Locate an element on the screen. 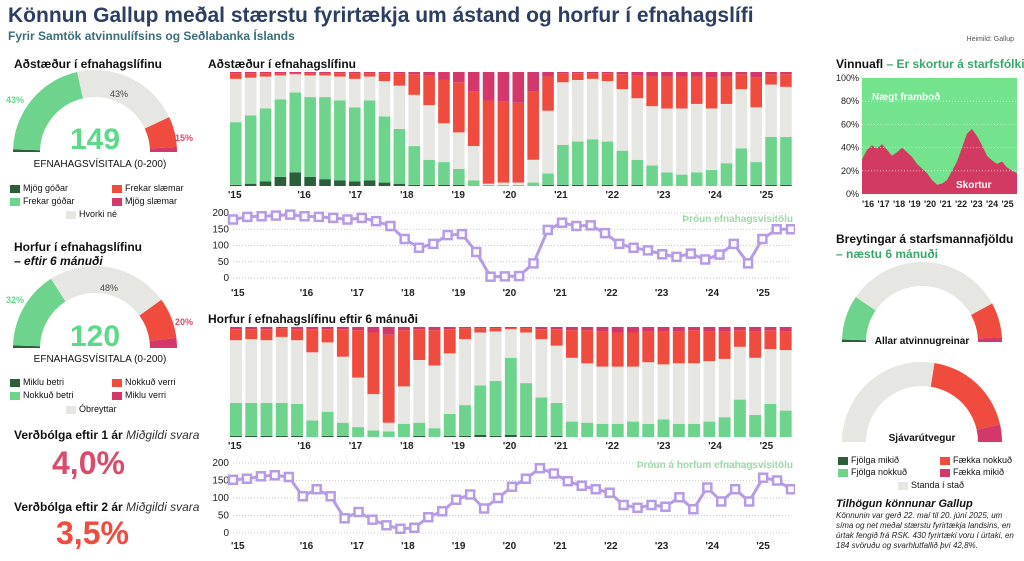 Image resolution: width=1024 pixels, height=561 pixels. legend-label: Hvorki né is located at coordinates (98, 214).